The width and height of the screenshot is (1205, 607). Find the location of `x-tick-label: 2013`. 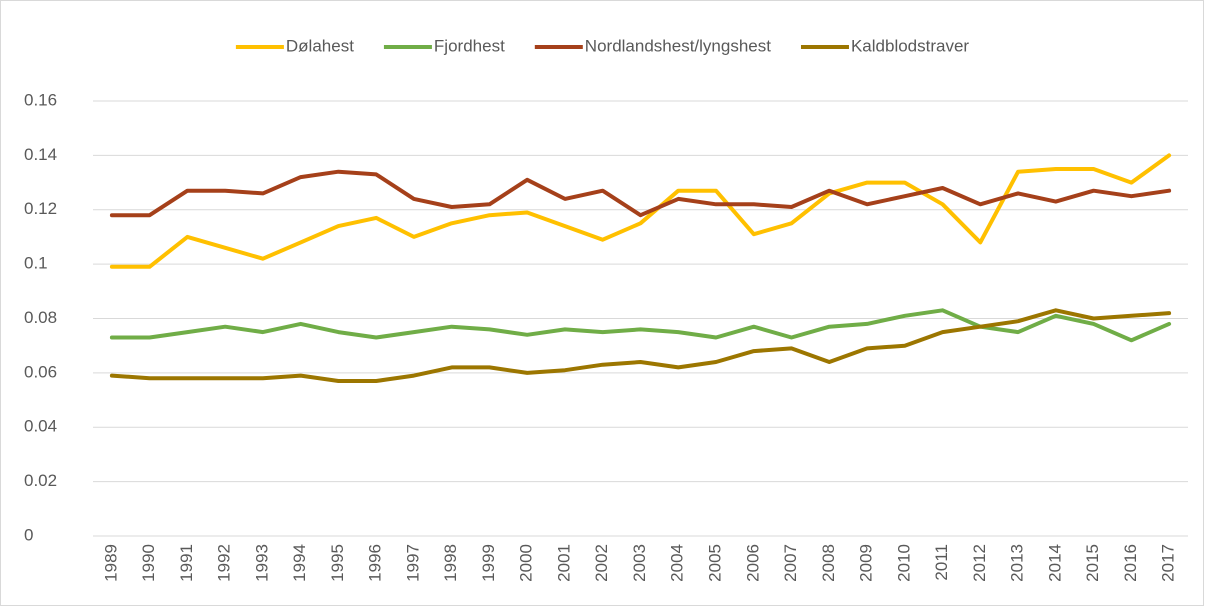

x-tick-label: 2013 is located at coordinates (1017, 563).